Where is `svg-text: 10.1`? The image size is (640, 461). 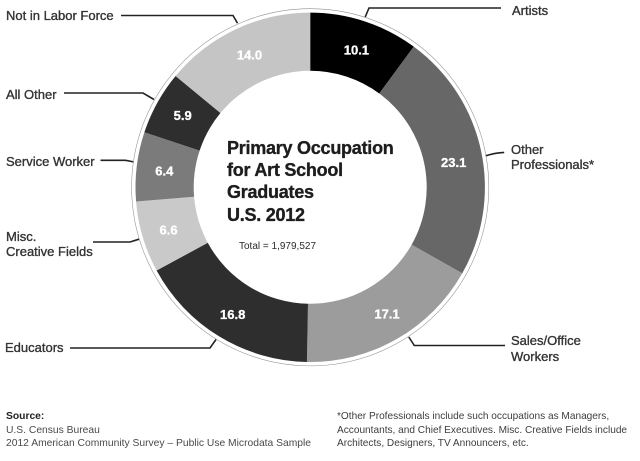 svg-text: 10.1 is located at coordinates (356, 50).